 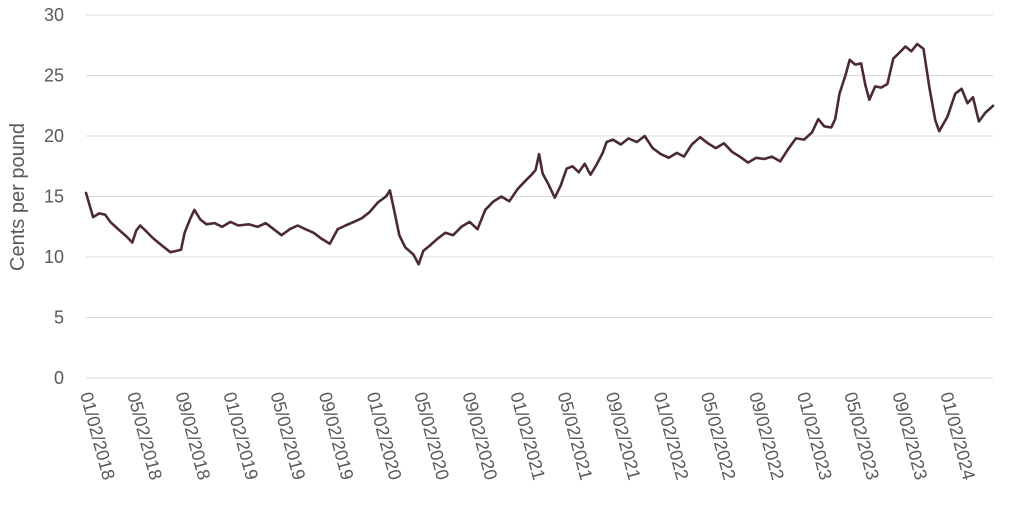 I want to click on x-tick-label: 01/02/2022, so click(x=671, y=436).